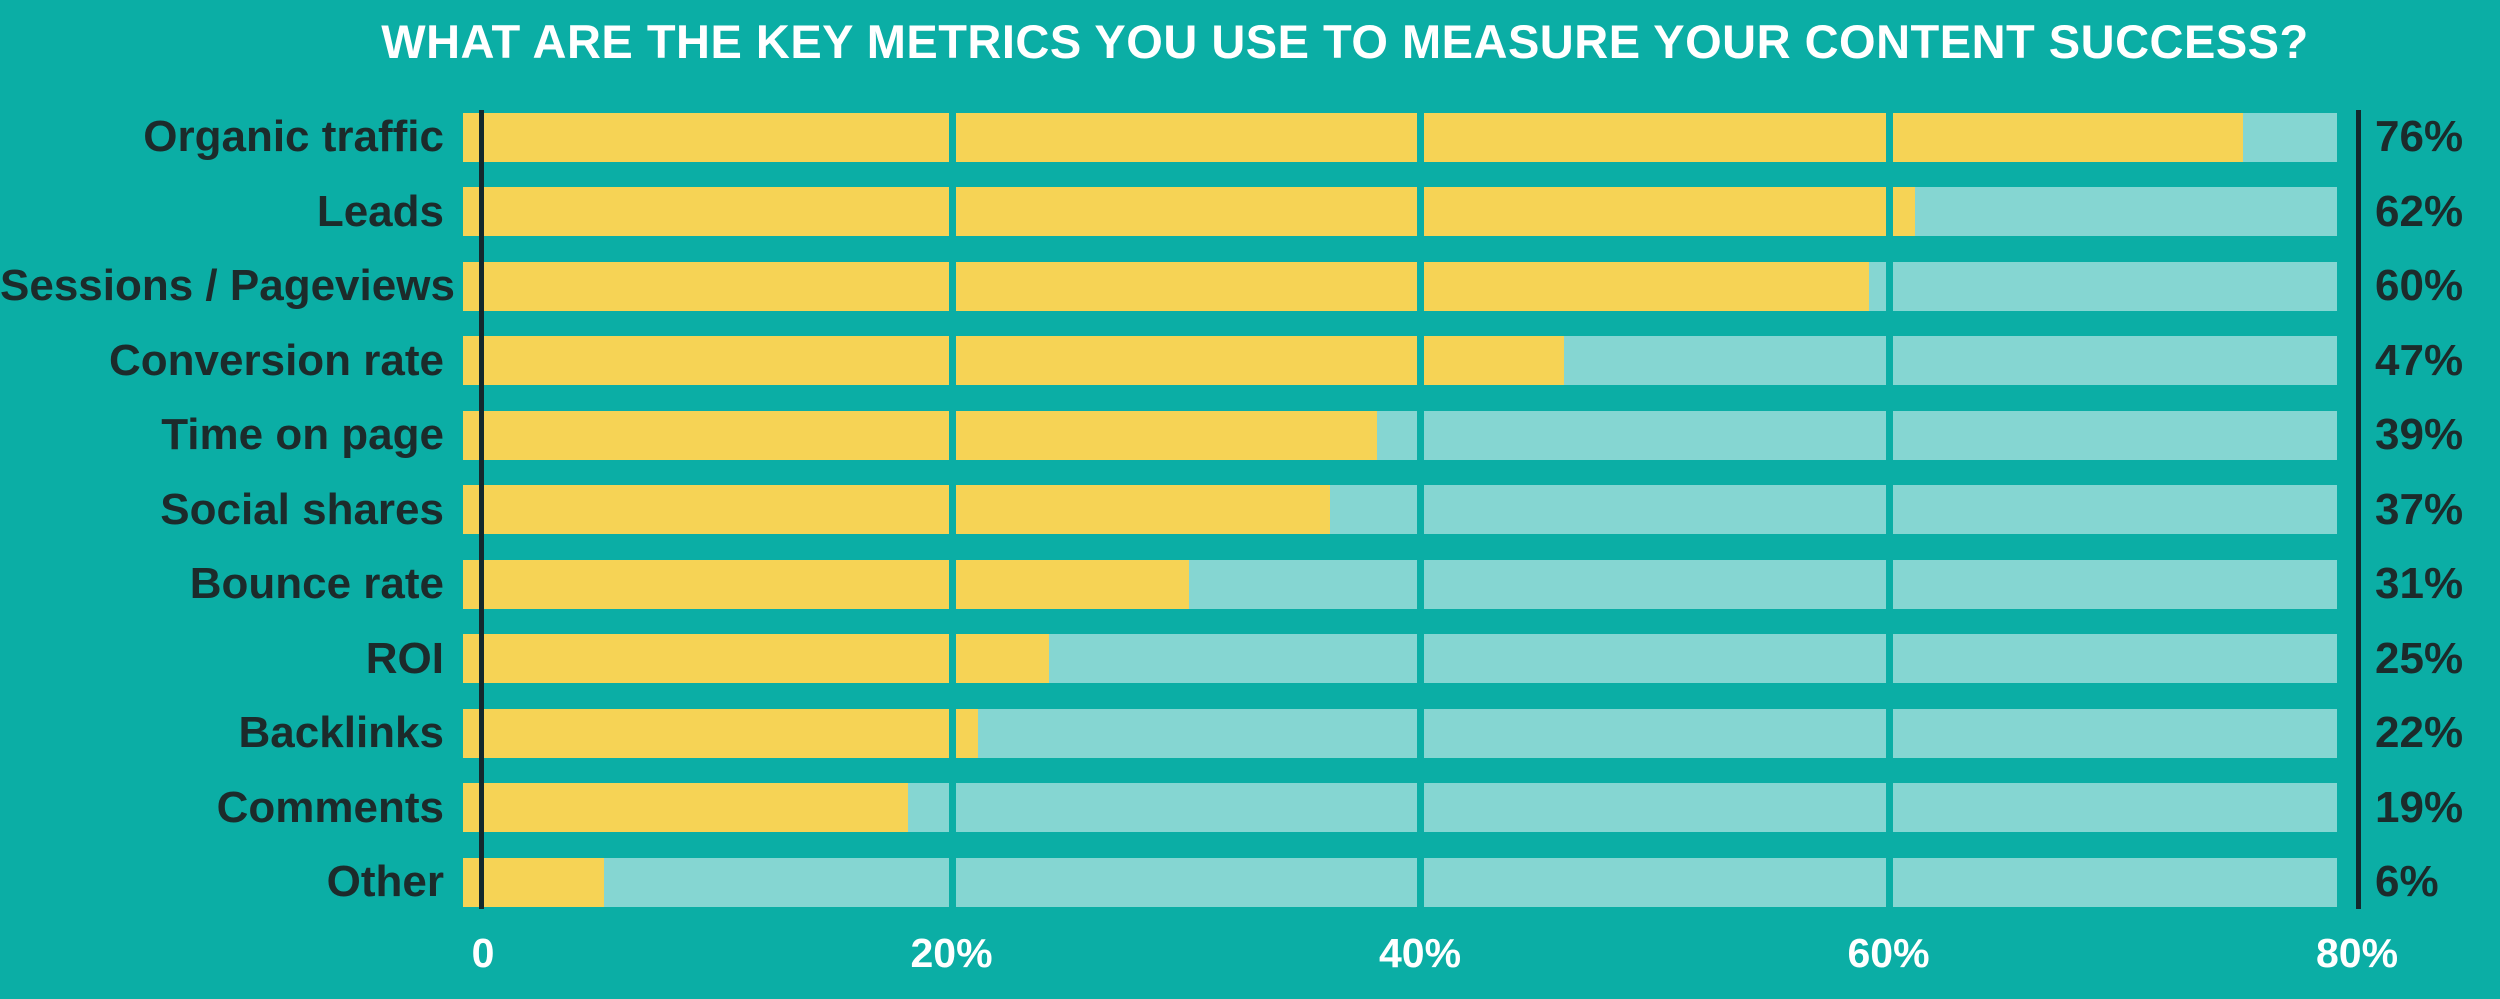 The height and width of the screenshot is (999, 2500). I want to click on value-label: 22%, so click(2419, 733).